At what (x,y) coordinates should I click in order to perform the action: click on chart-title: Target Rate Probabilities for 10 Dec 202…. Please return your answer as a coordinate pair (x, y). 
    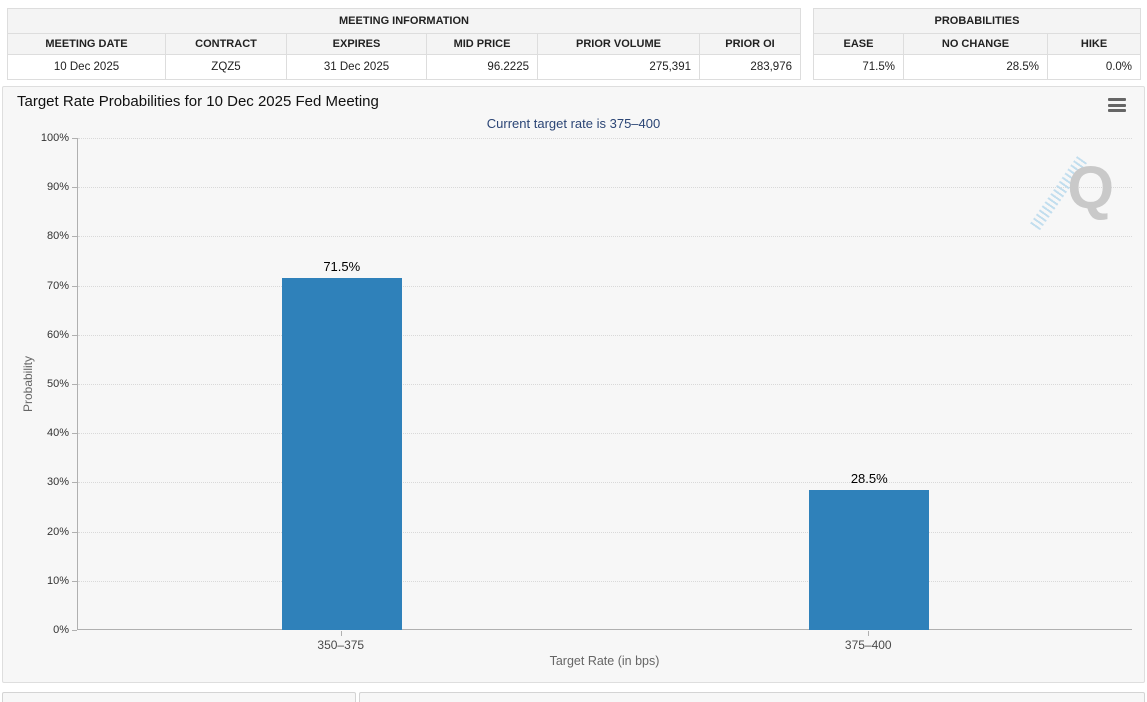
    Looking at the image, I should click on (198, 101).